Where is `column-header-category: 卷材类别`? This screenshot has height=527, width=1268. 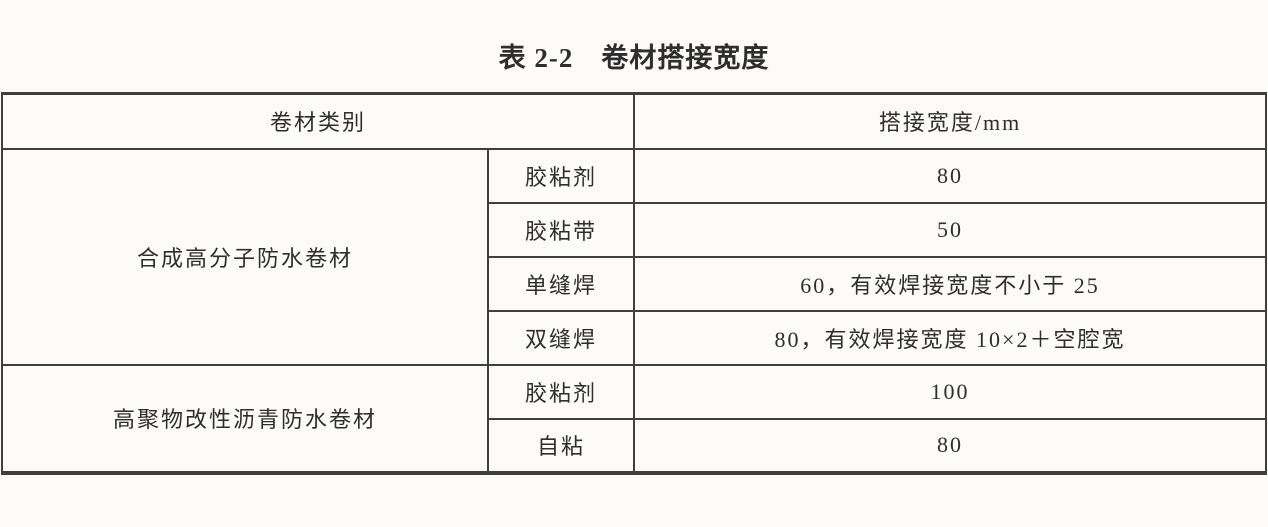
column-header-category: 卷材类别 is located at coordinates (318, 121).